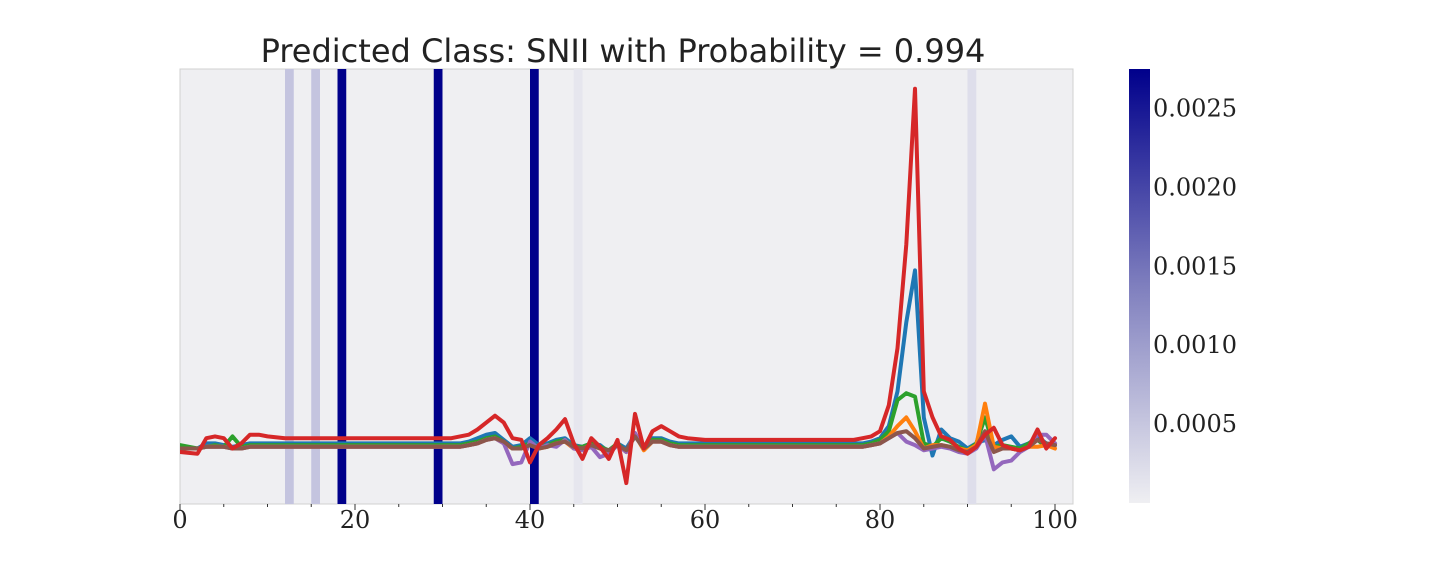 The image size is (1440, 576). I want to click on x-tick-label-0: 0, so click(179, 520).